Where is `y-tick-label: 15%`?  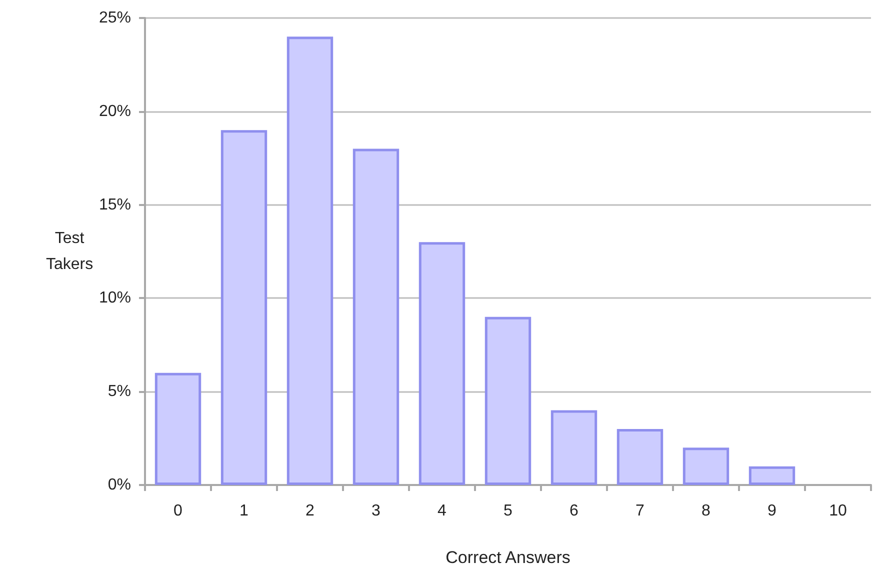
y-tick-label: 15% is located at coordinates (114, 205).